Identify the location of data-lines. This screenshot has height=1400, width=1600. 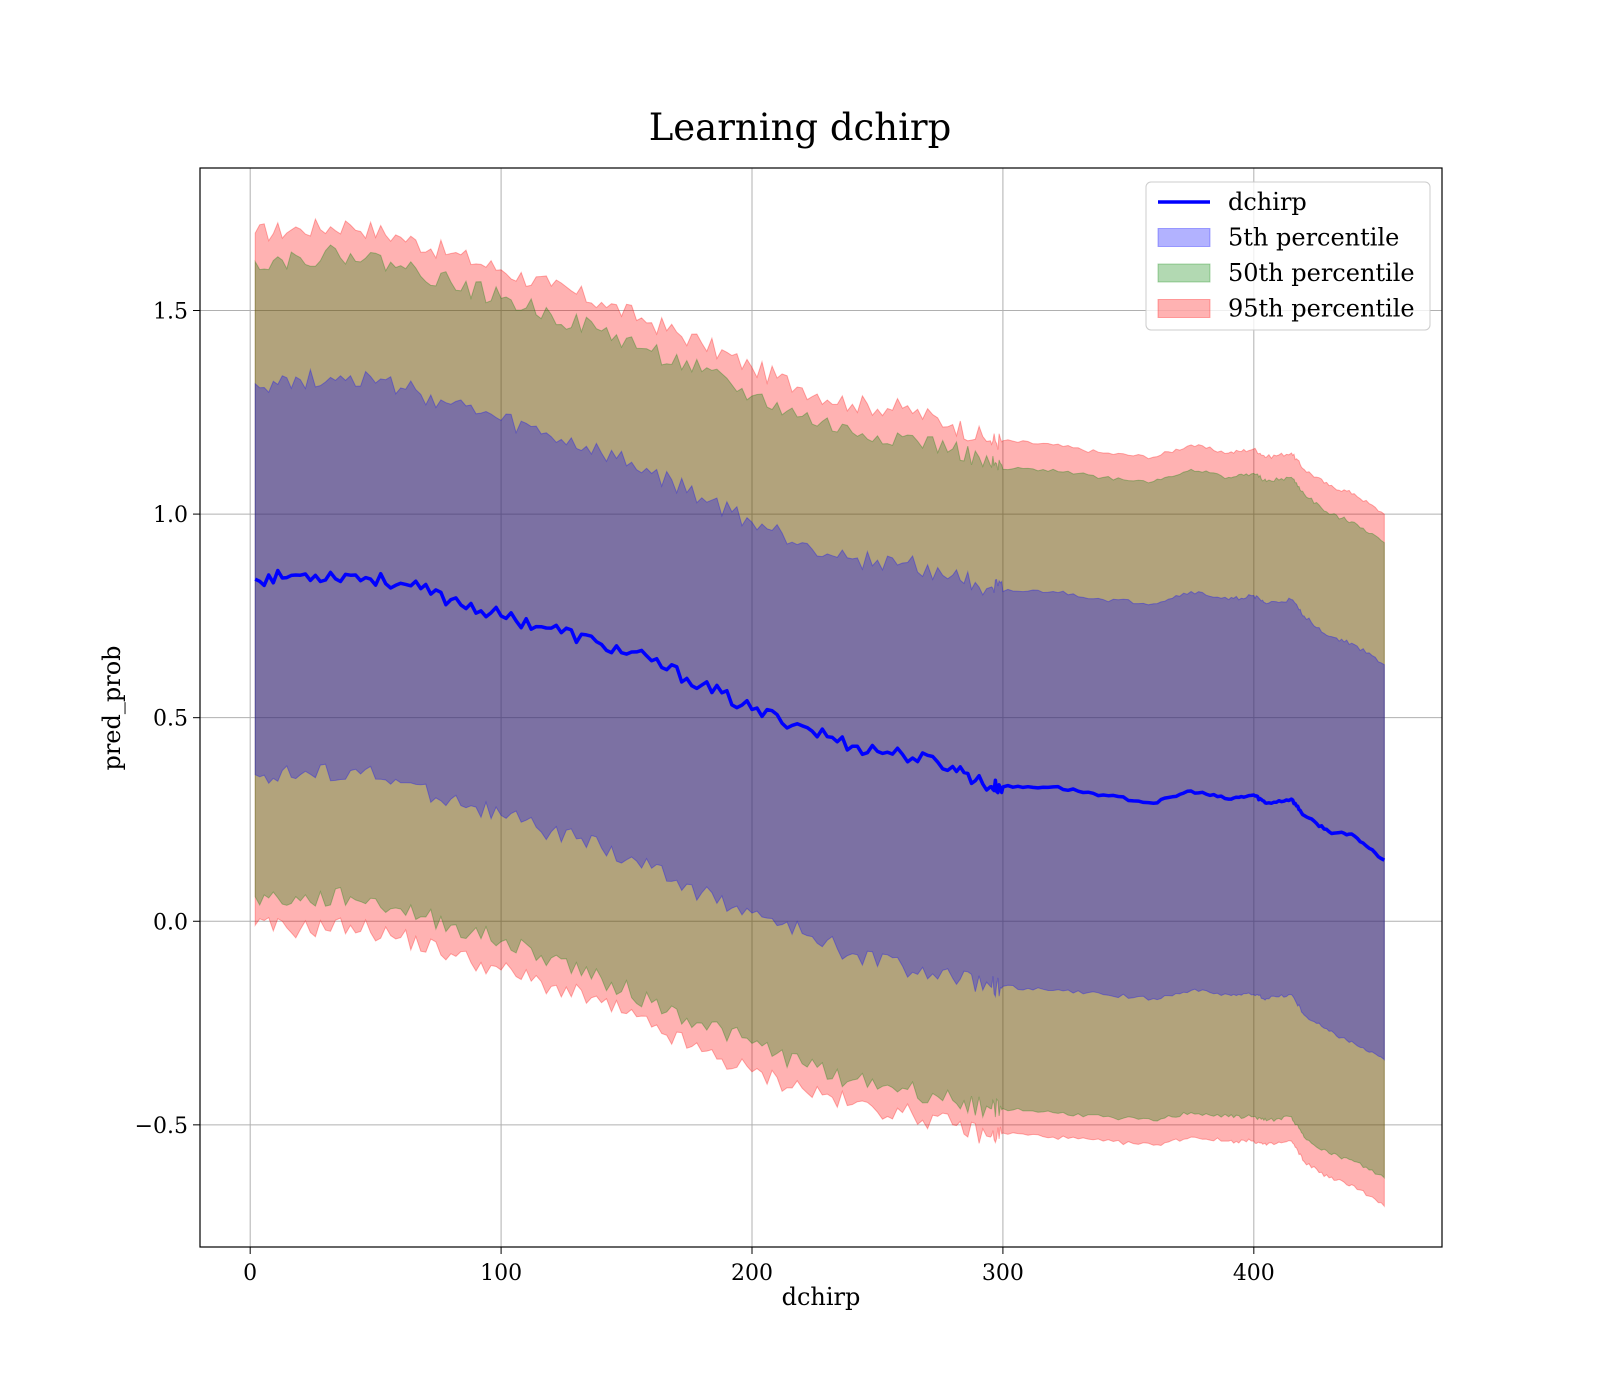
(820, 715).